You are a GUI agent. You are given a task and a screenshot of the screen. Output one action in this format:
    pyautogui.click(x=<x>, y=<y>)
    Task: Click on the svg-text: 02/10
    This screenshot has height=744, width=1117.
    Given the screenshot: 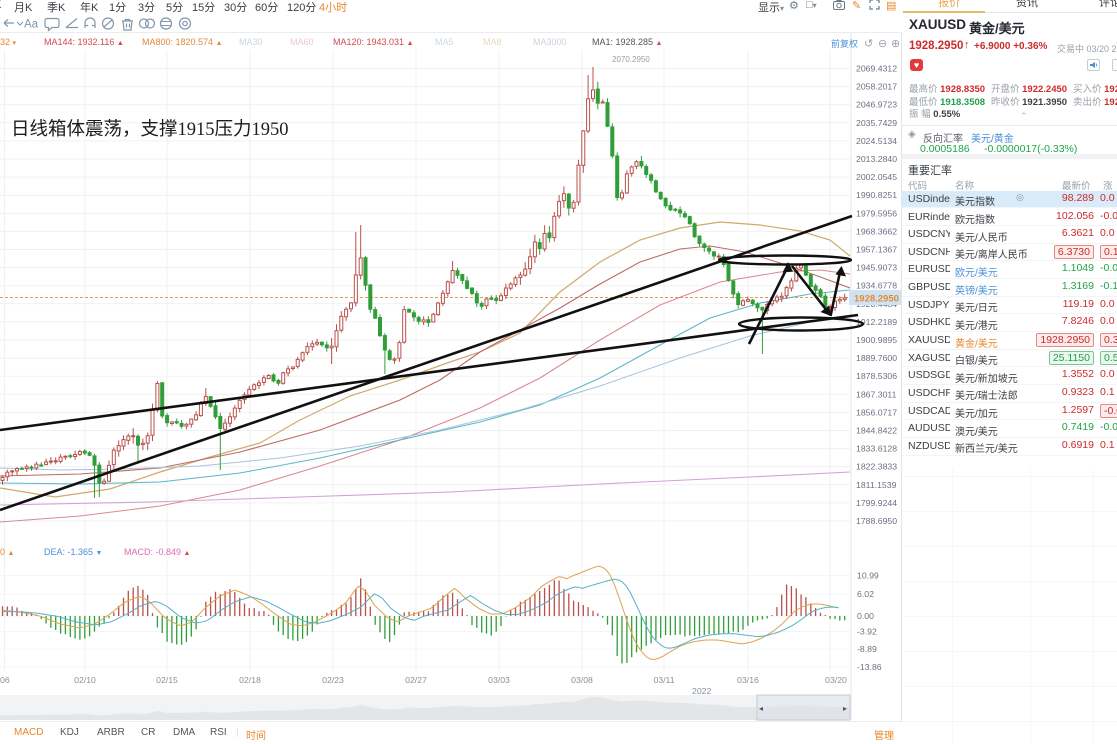 What is the action you would take?
    pyautogui.click(x=85, y=680)
    